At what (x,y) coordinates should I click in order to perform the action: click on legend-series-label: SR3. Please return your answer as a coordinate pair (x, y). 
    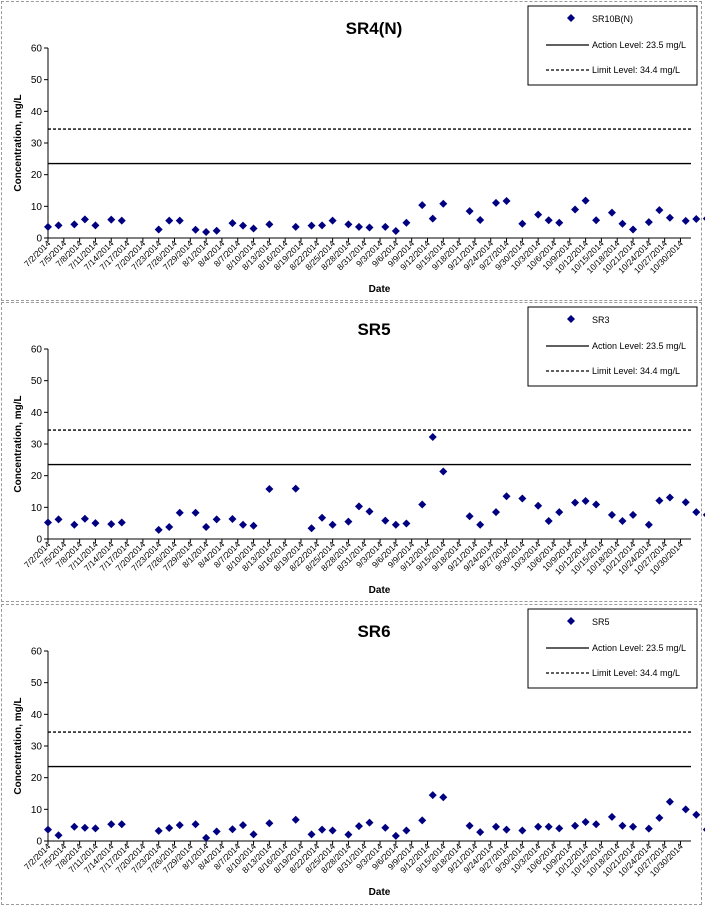
    Looking at the image, I should click on (601, 320).